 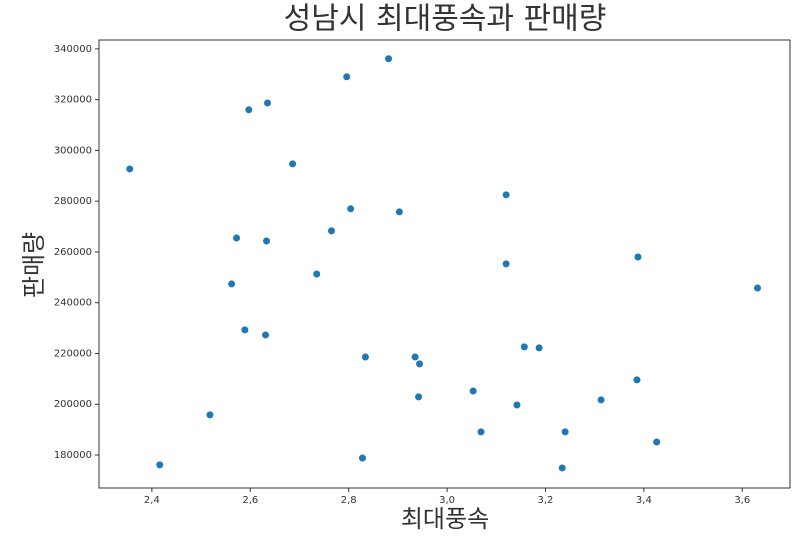 I want to click on y-tick-label: 240000, so click(x=73, y=303).